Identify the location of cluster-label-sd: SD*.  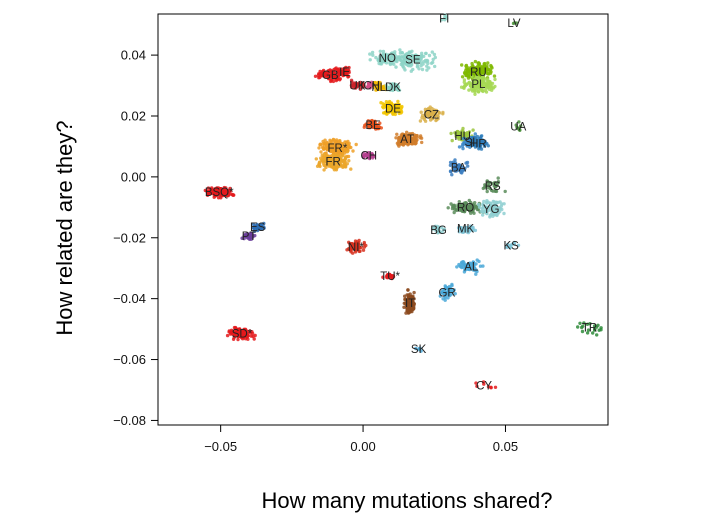
(242, 335).